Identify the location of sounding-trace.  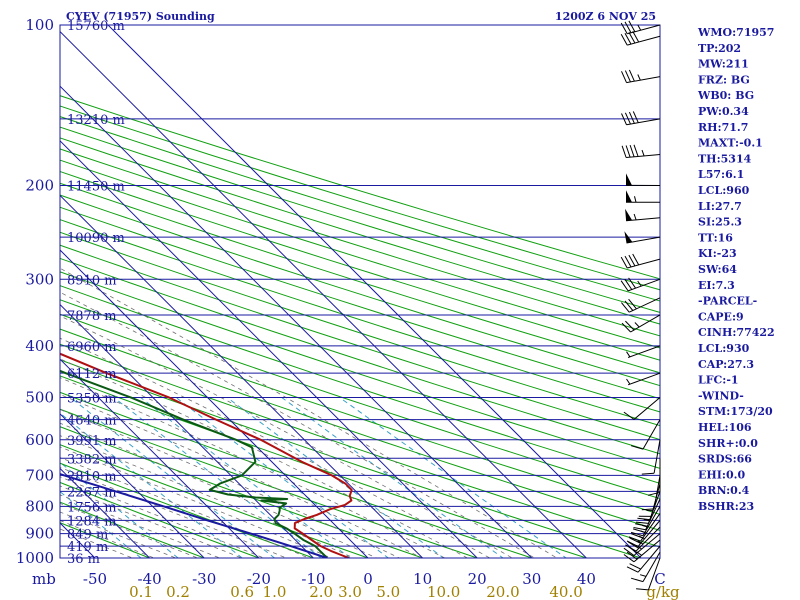
(206, 455).